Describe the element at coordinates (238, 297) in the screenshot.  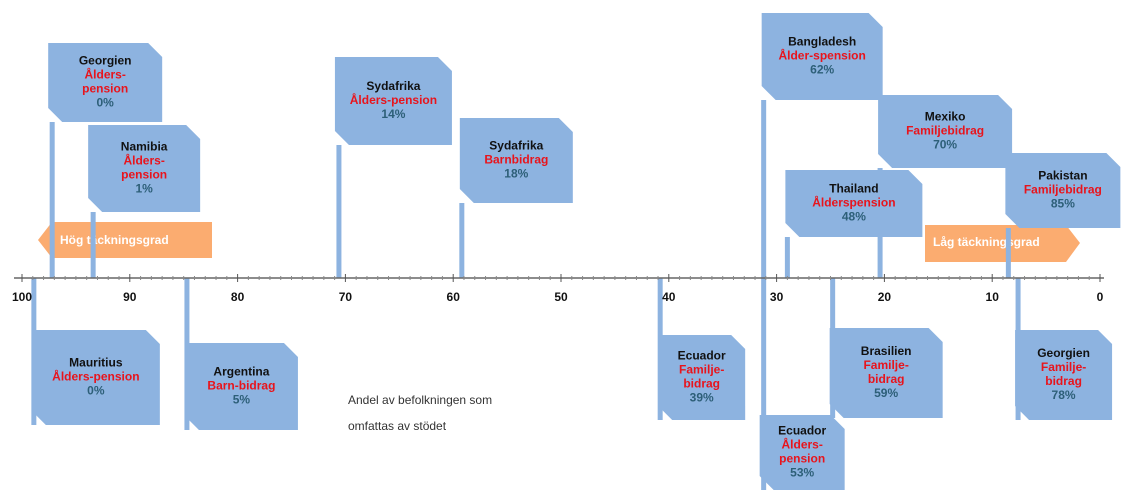
I see `x-tick-label: 80` at that location.